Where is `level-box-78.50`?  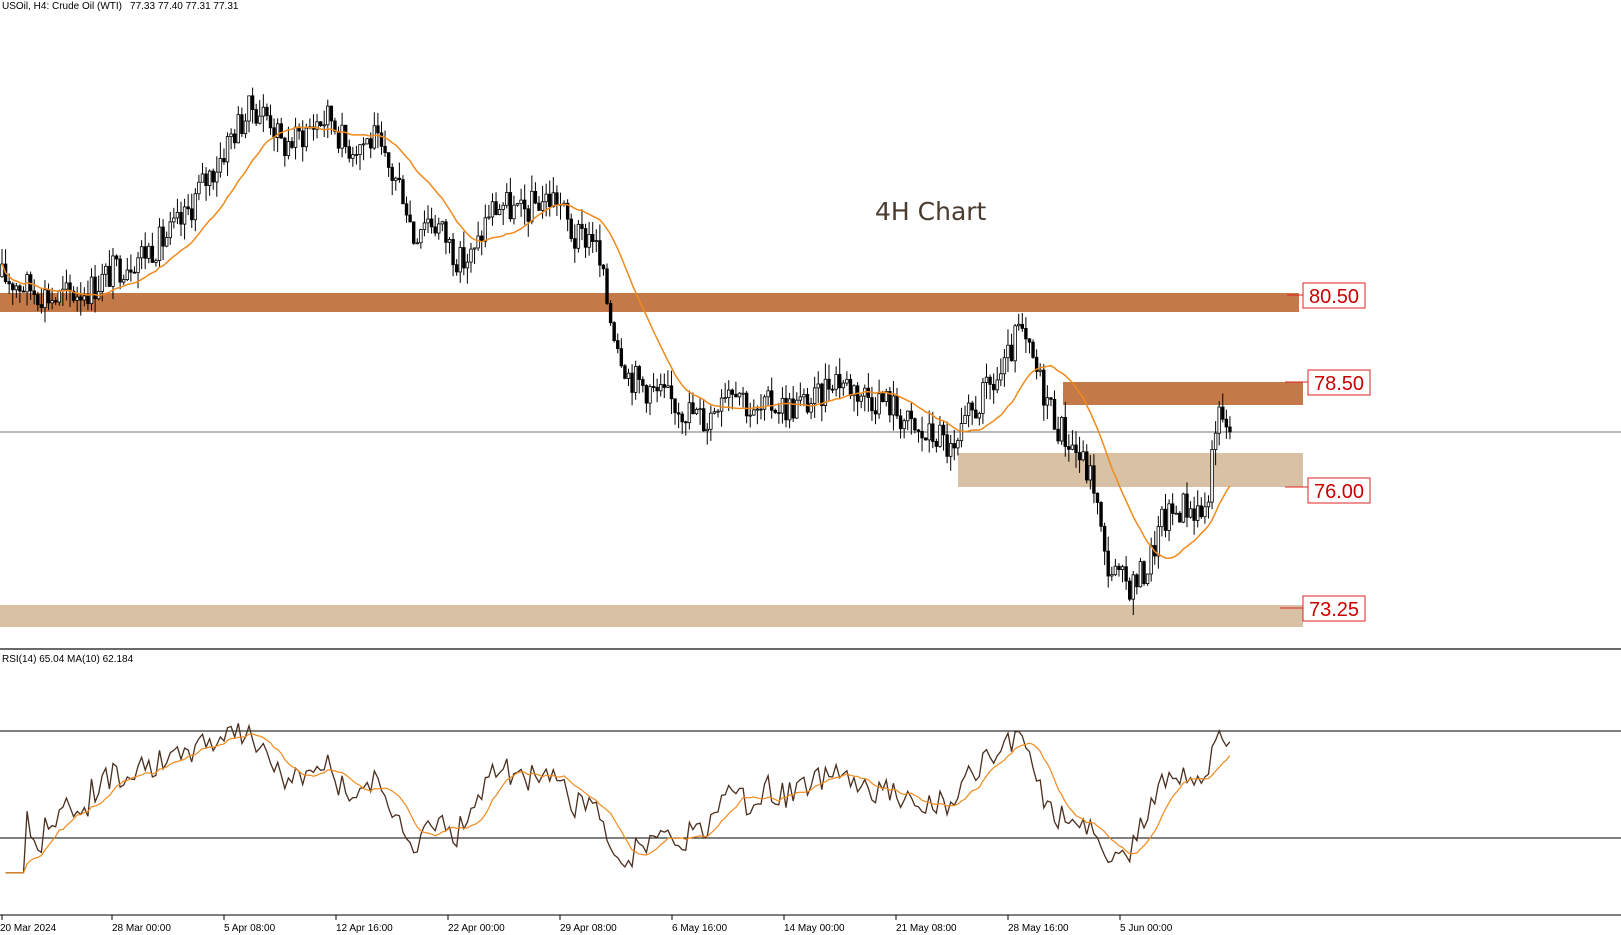 level-box-78.50 is located at coordinates (1339, 382).